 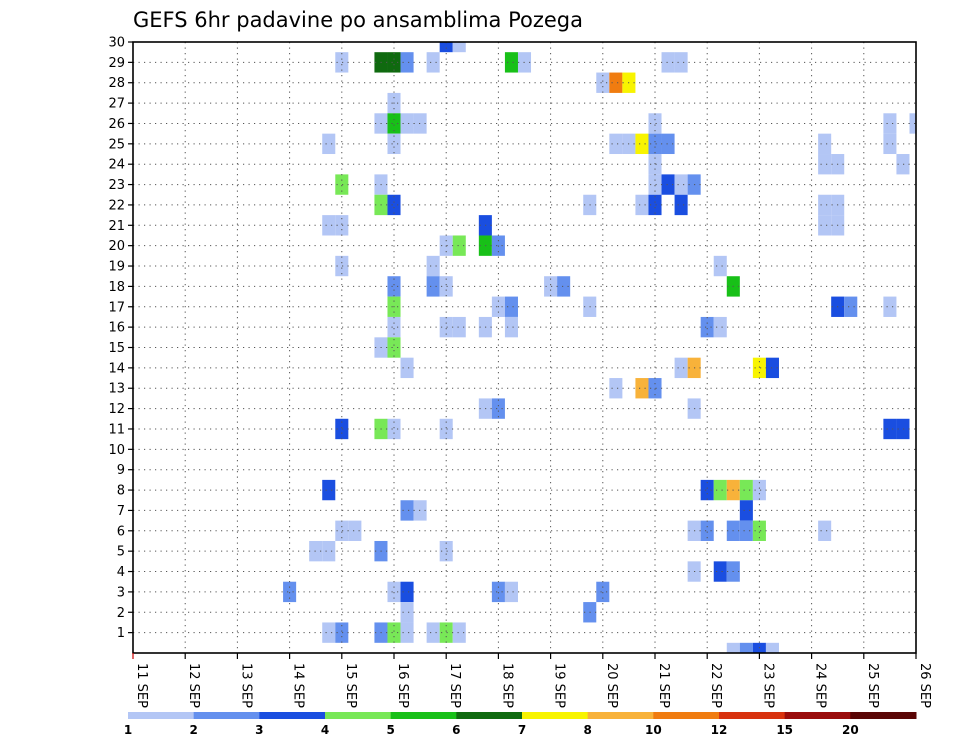 What do you see at coordinates (259, 730) in the screenshot?
I see `colorbar-tick-label: 3` at bounding box center [259, 730].